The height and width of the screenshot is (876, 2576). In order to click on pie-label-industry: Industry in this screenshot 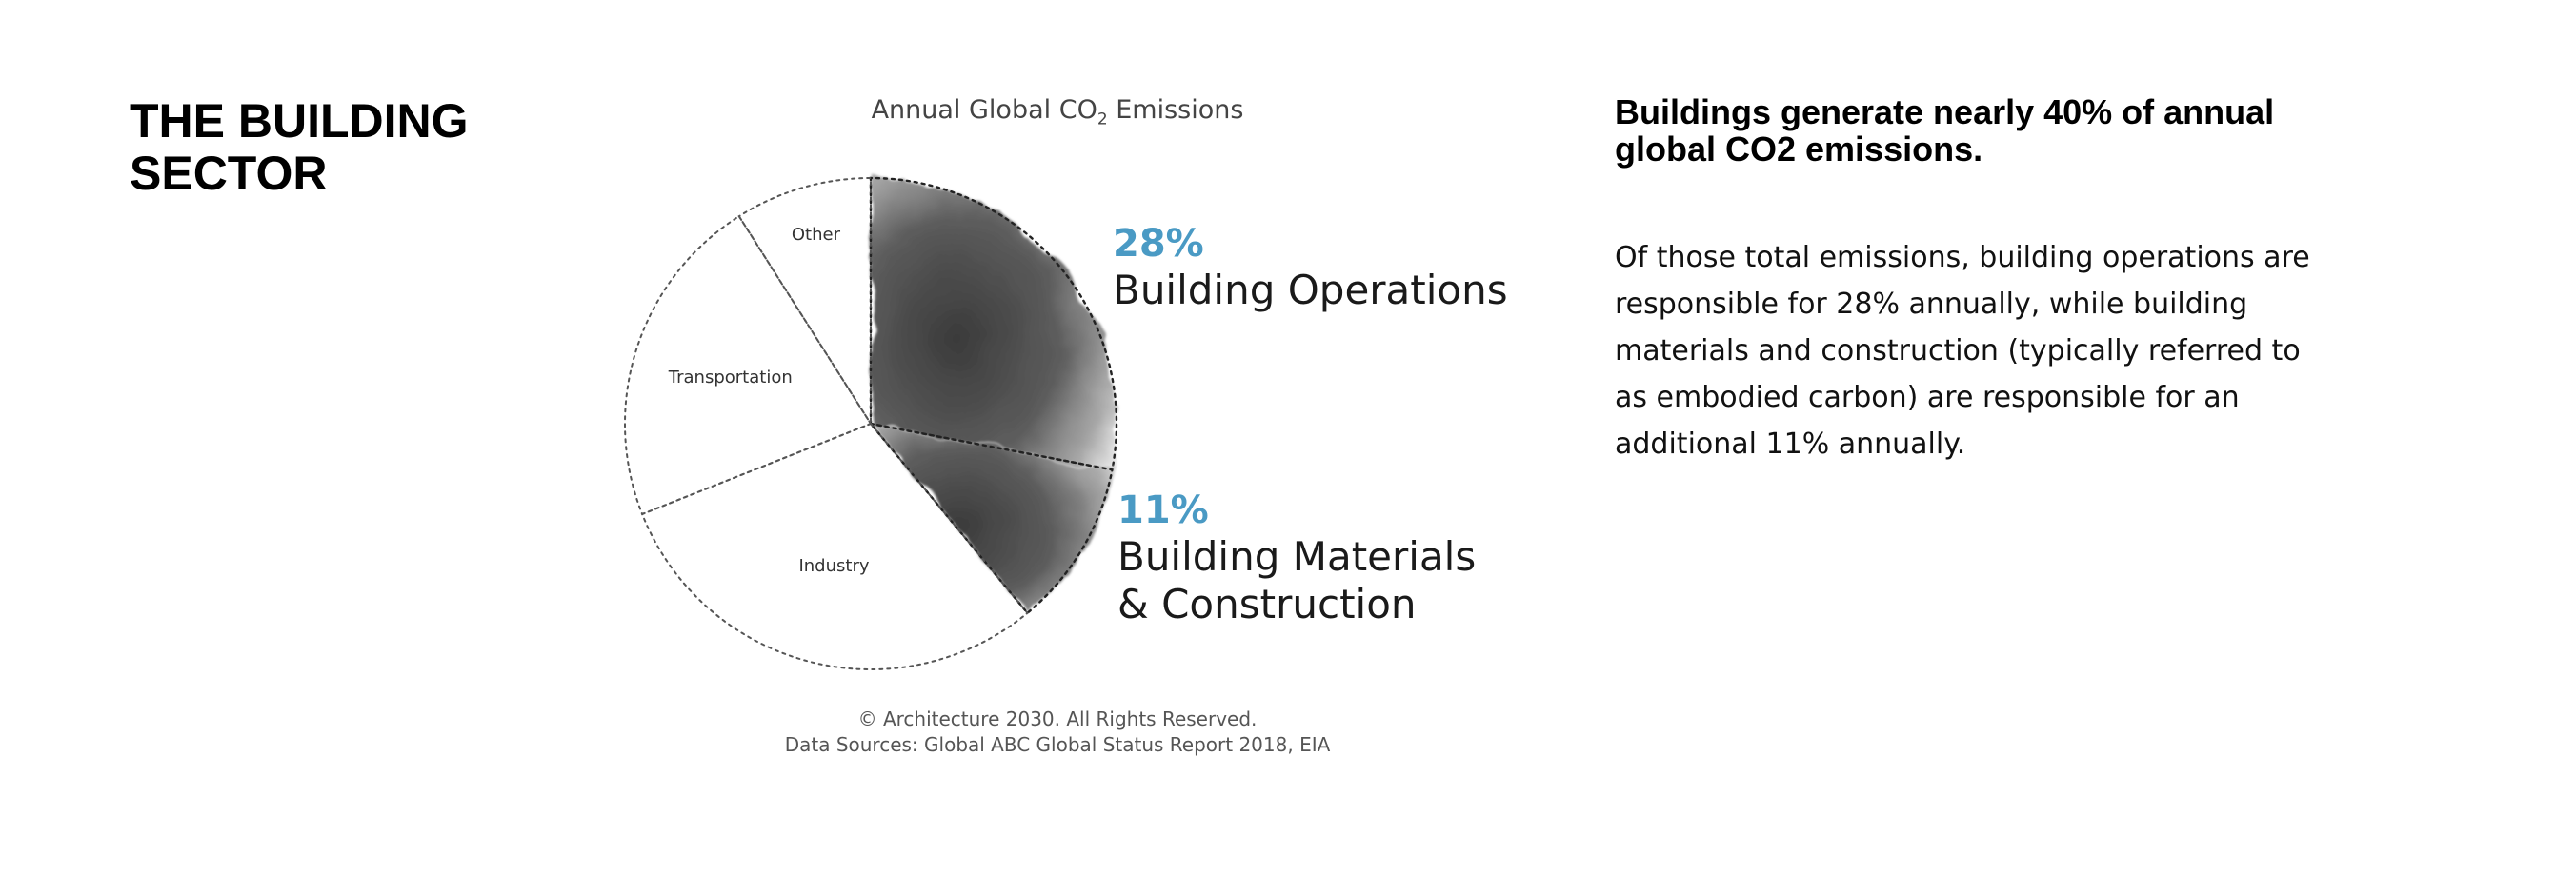, I will do `click(834, 566)`.